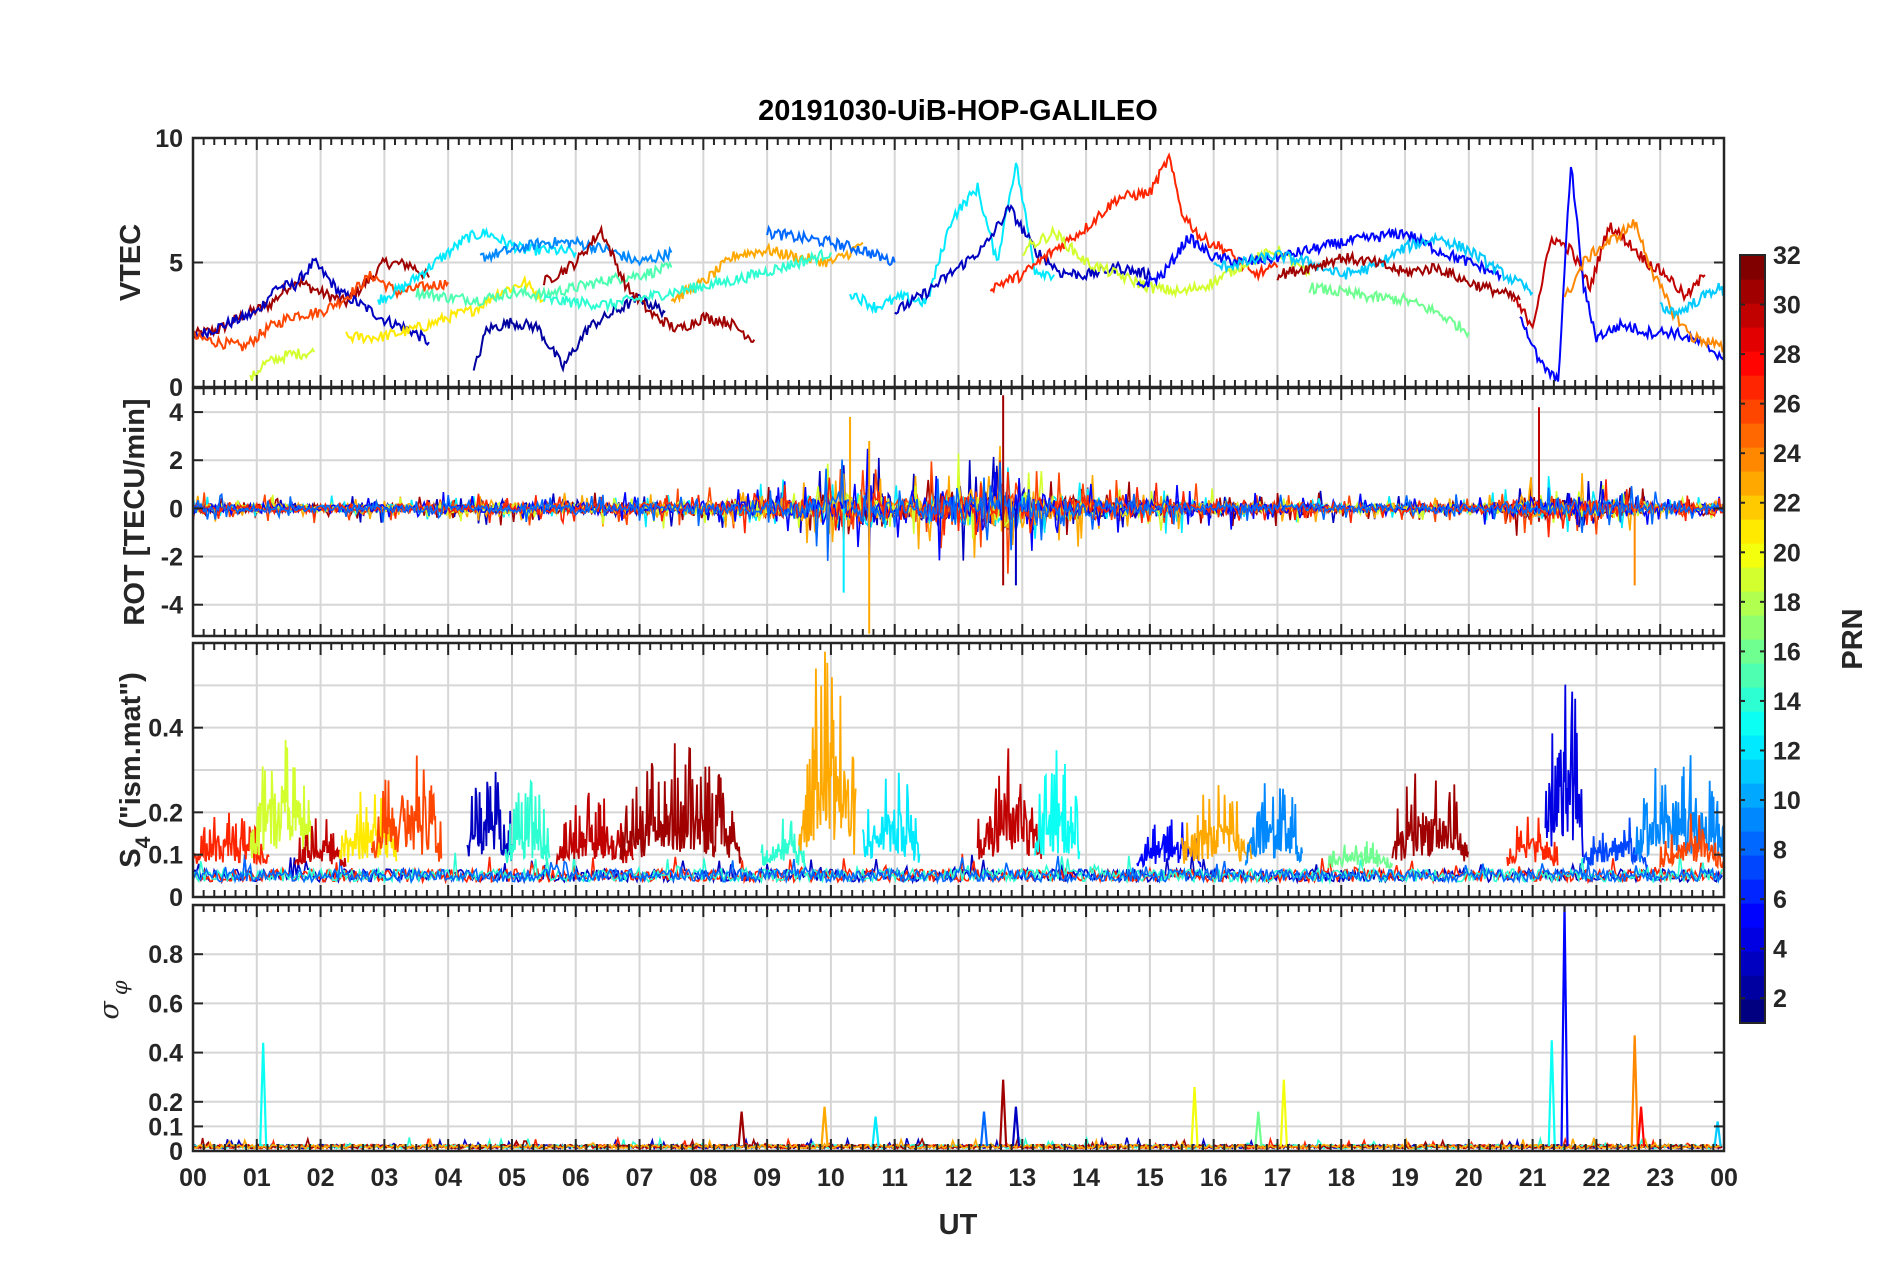 The image size is (1902, 1272). I want to click on x-tick-label: 22, so click(1597, 1178).